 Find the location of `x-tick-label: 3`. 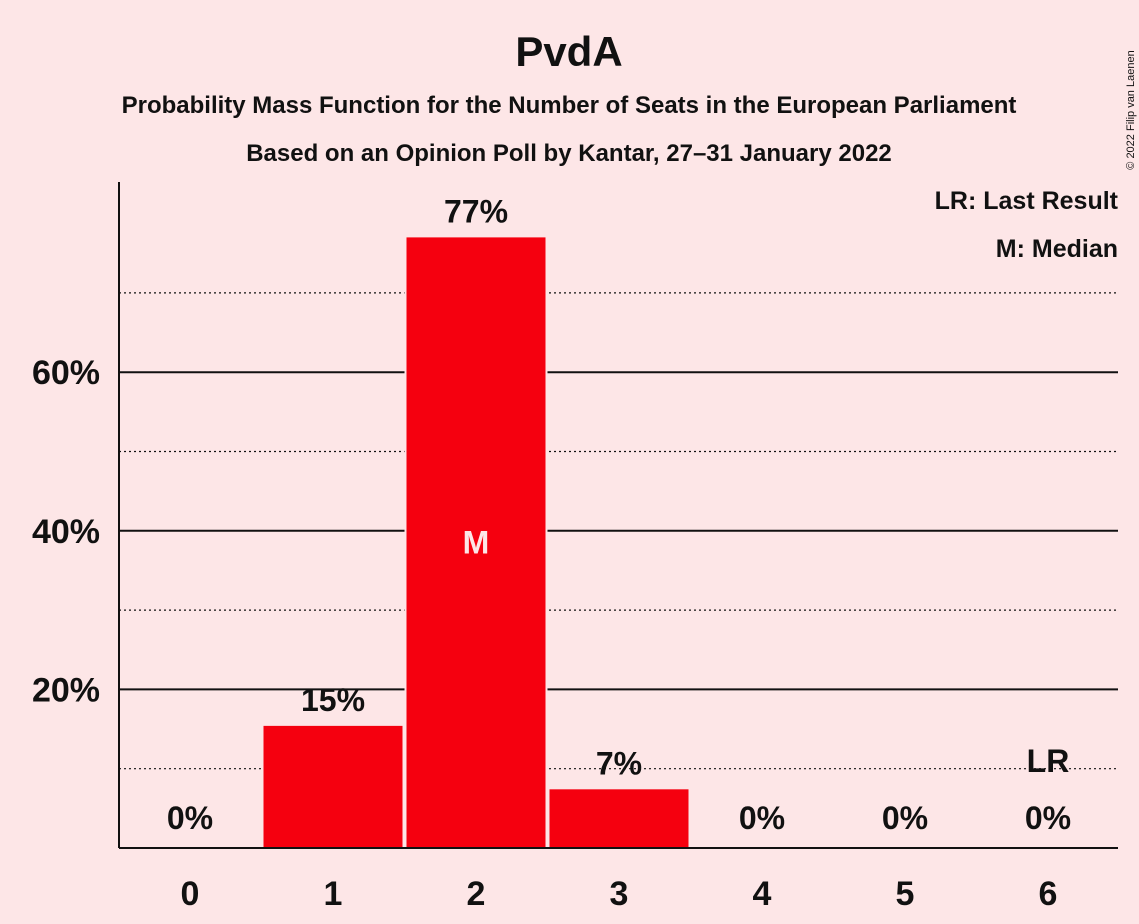

x-tick-label: 3 is located at coordinates (619, 894).